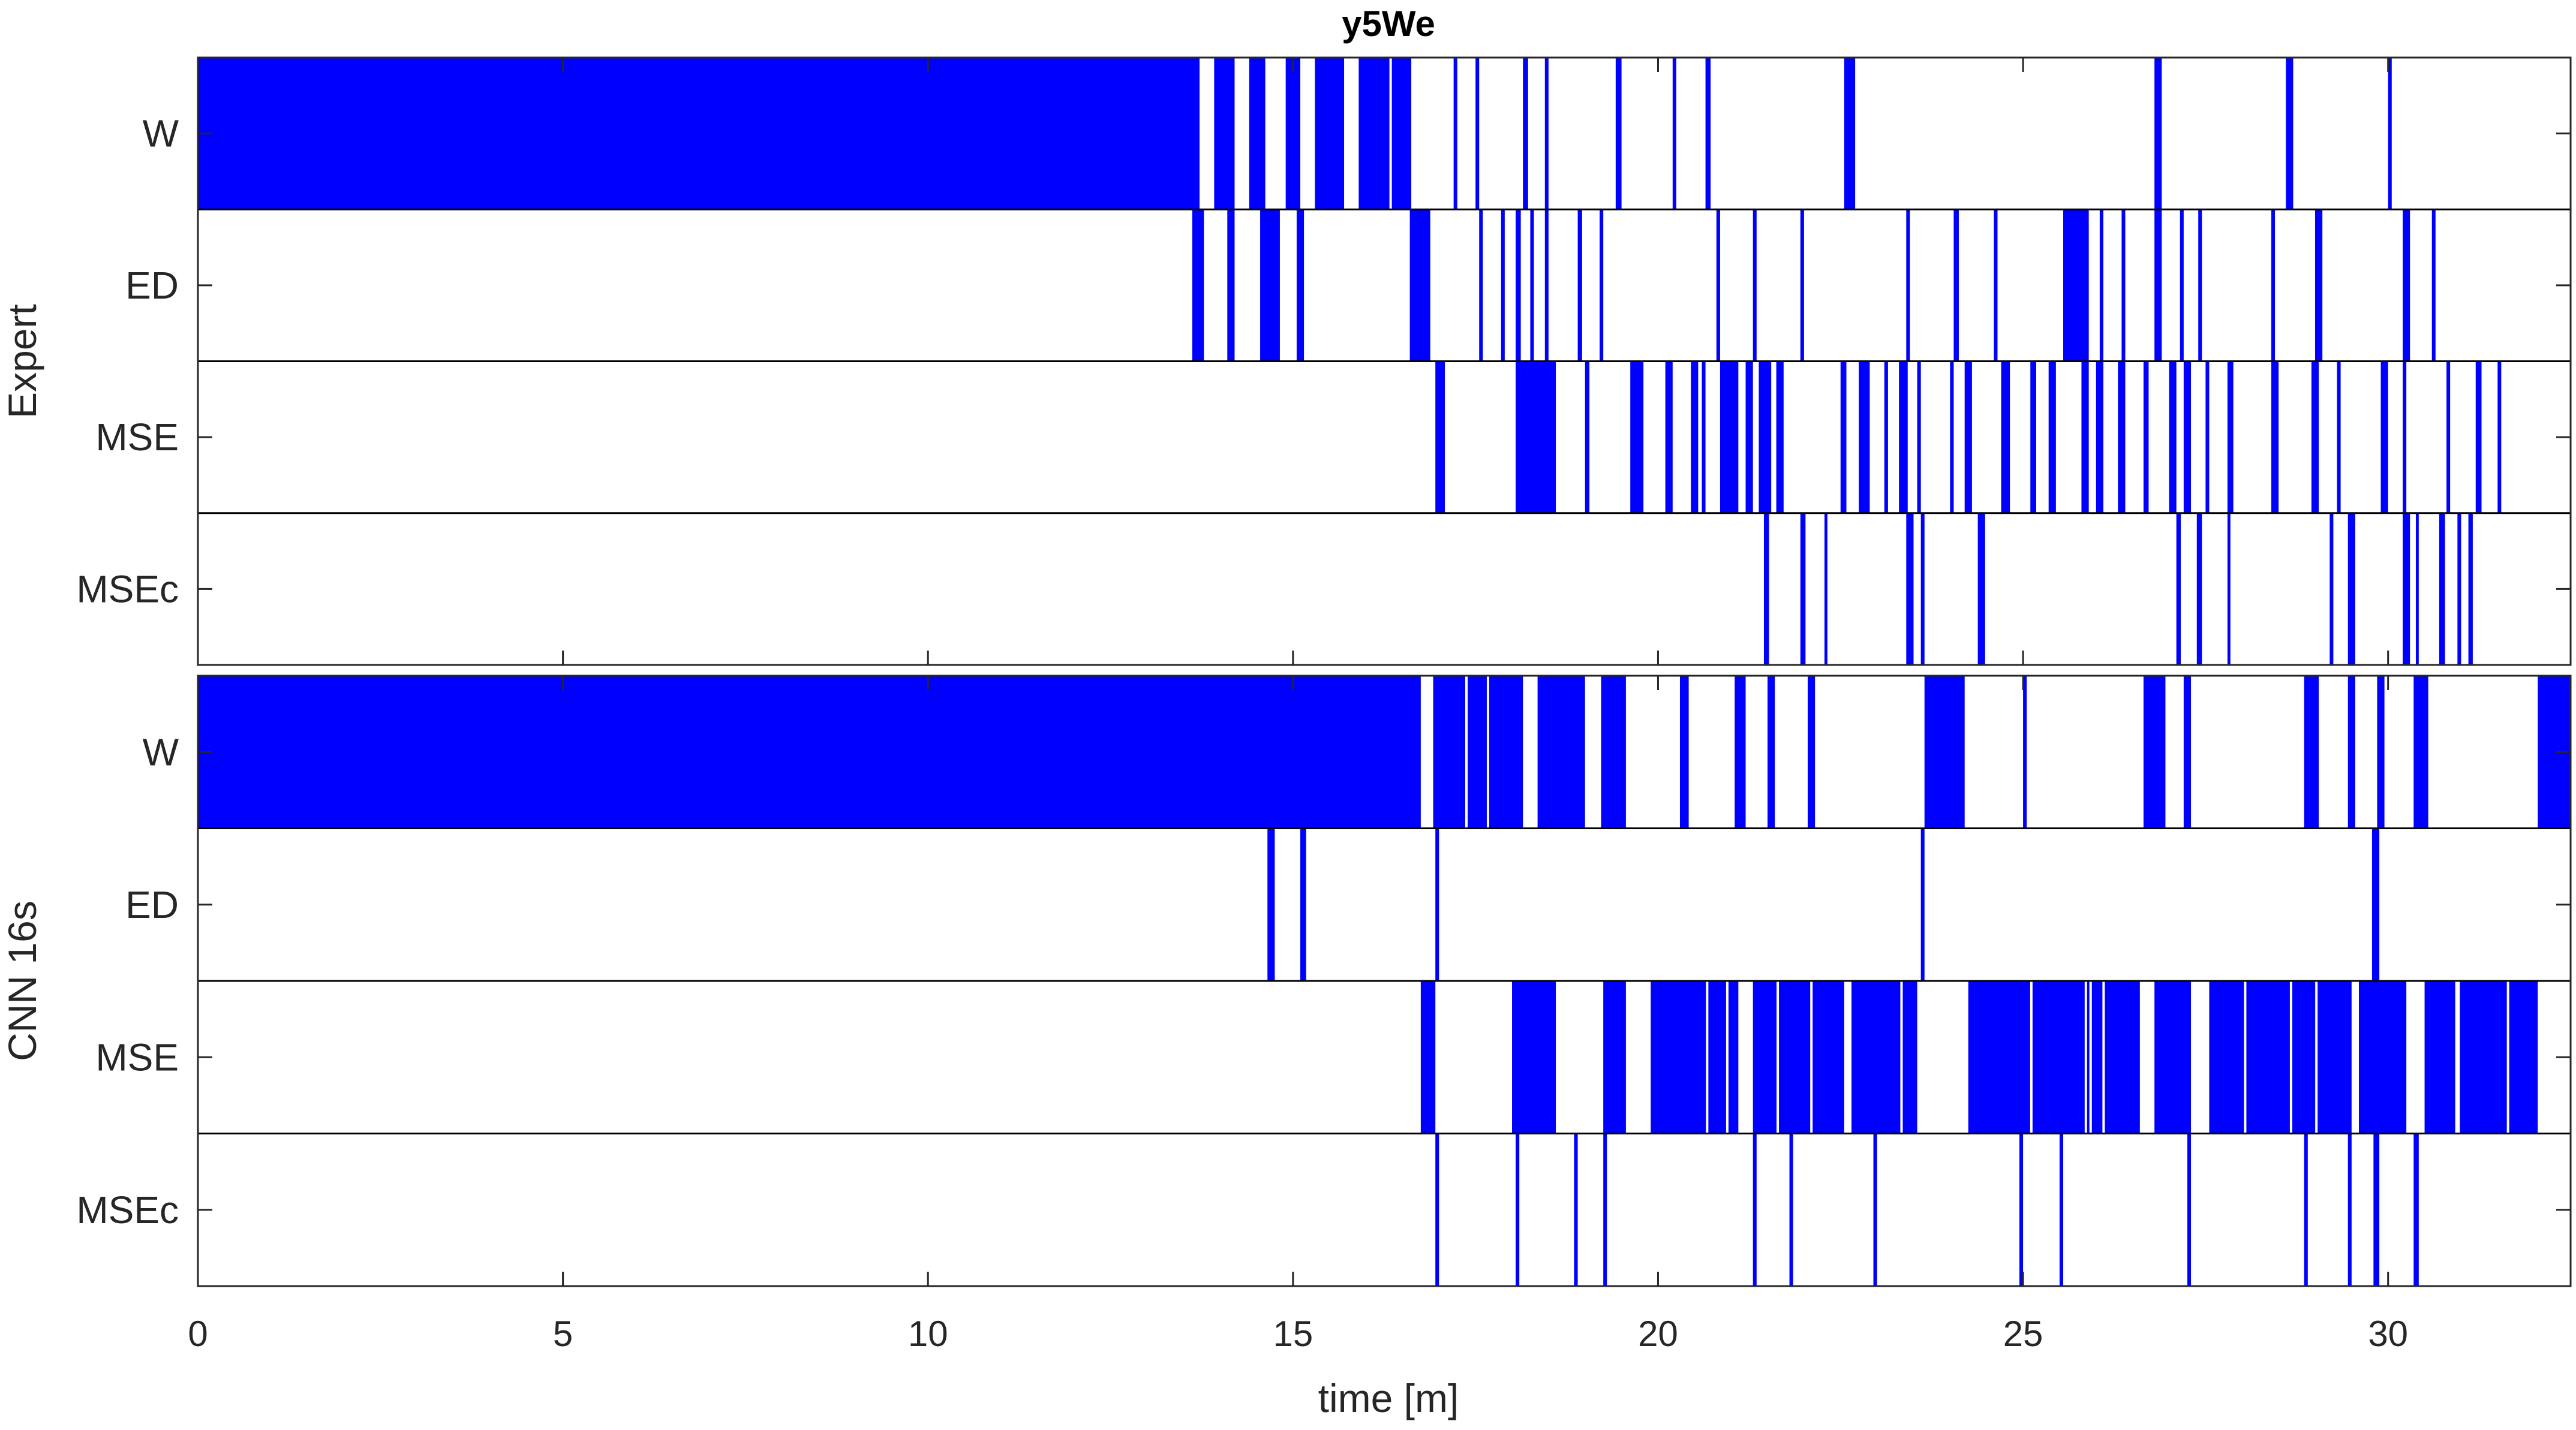  What do you see at coordinates (1389, 1398) in the screenshot?
I see `x-axis-label: time [m]` at bounding box center [1389, 1398].